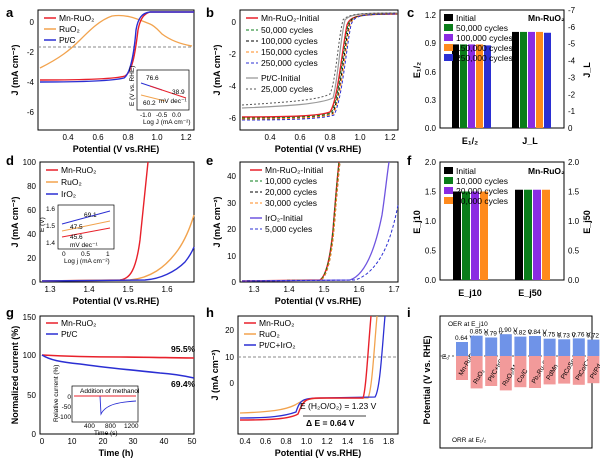  What do you see at coordinates (338, 406) in the screenshot?
I see `annotation-h-0: E (H₂O/O₂) = 1.23 V` at bounding box center [338, 406].